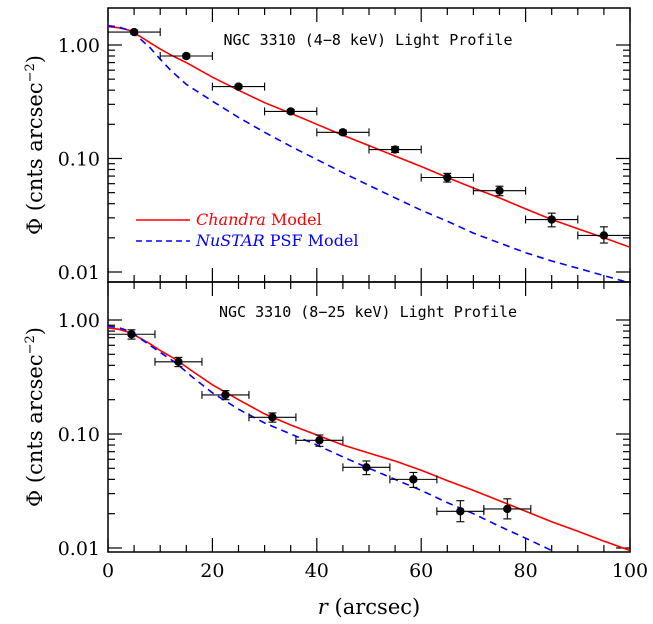 This screenshot has width=653, height=624. Describe the element at coordinates (247, 230) in the screenshot. I see `legend: Chandra Model NuSTAR PSF Model` at that location.